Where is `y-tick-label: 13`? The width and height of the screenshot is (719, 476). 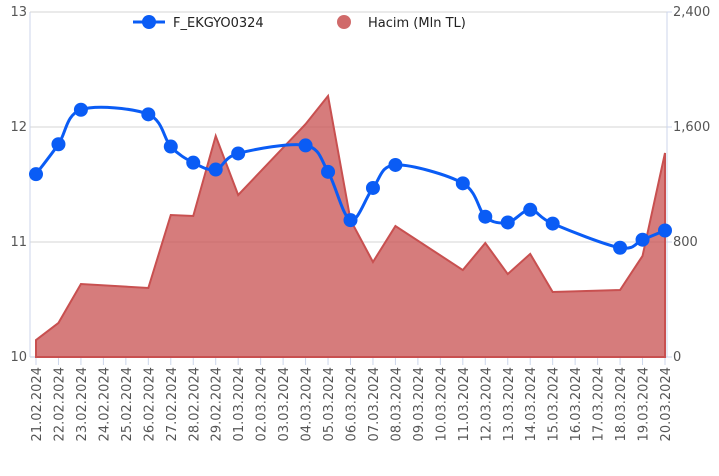
y-tick-label: 13 is located at coordinates (18, 12).